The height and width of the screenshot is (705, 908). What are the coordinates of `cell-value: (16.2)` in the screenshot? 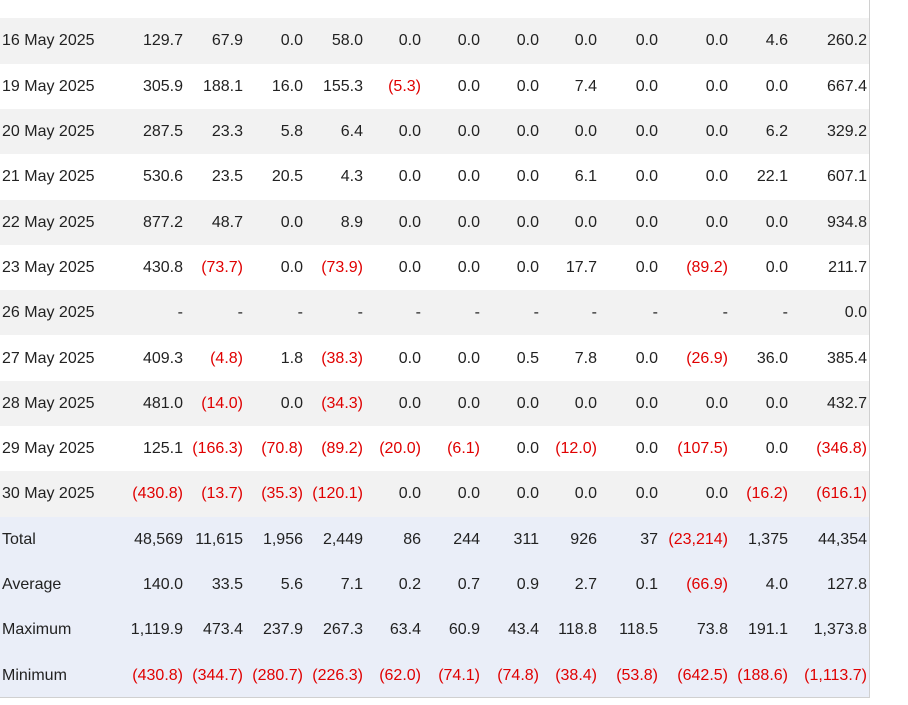 It's located at (767, 494).